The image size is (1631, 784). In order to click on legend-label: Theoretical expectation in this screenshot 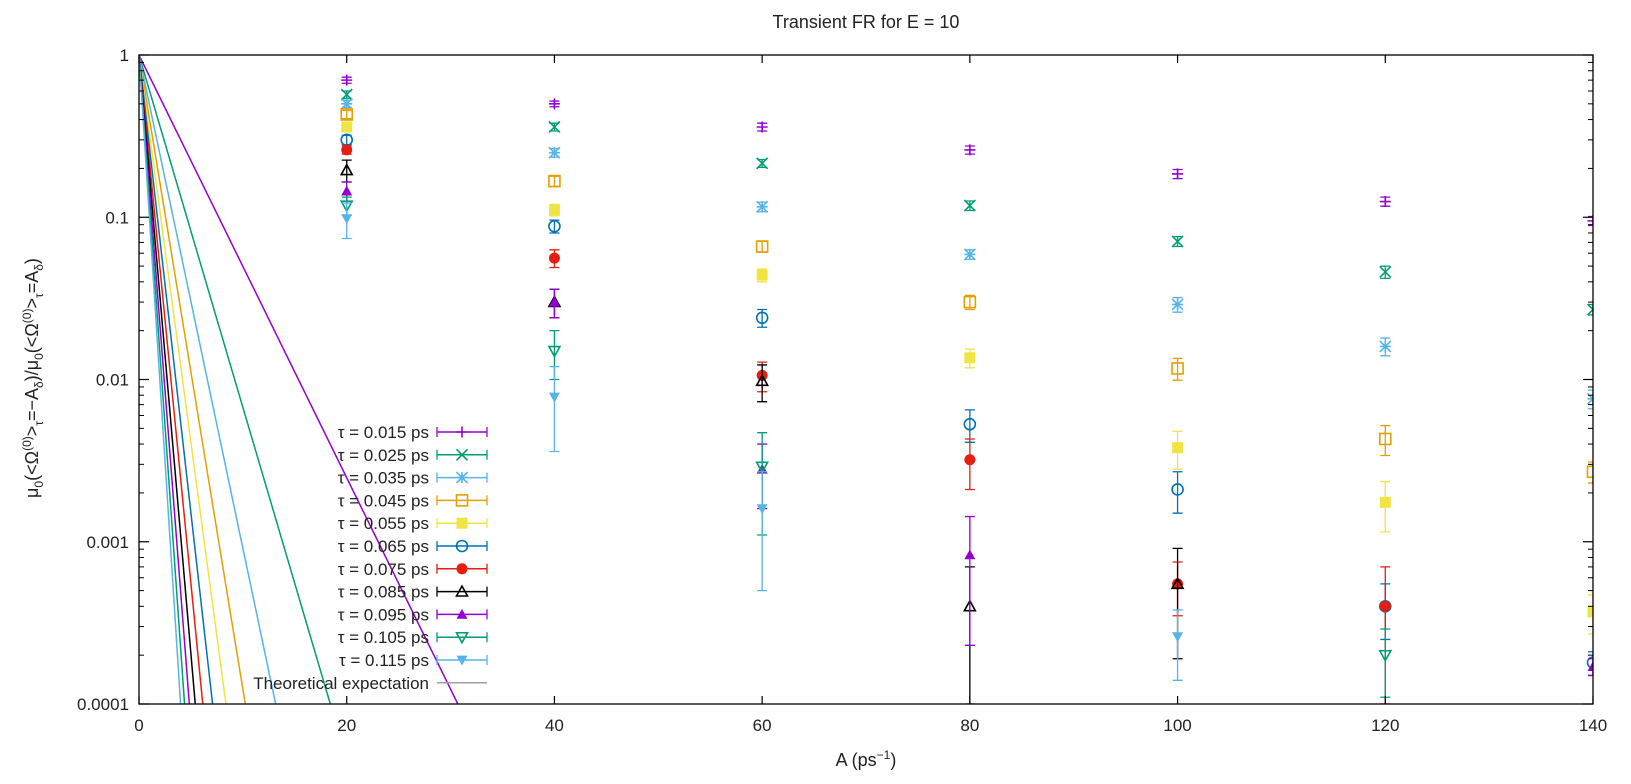, I will do `click(341, 683)`.